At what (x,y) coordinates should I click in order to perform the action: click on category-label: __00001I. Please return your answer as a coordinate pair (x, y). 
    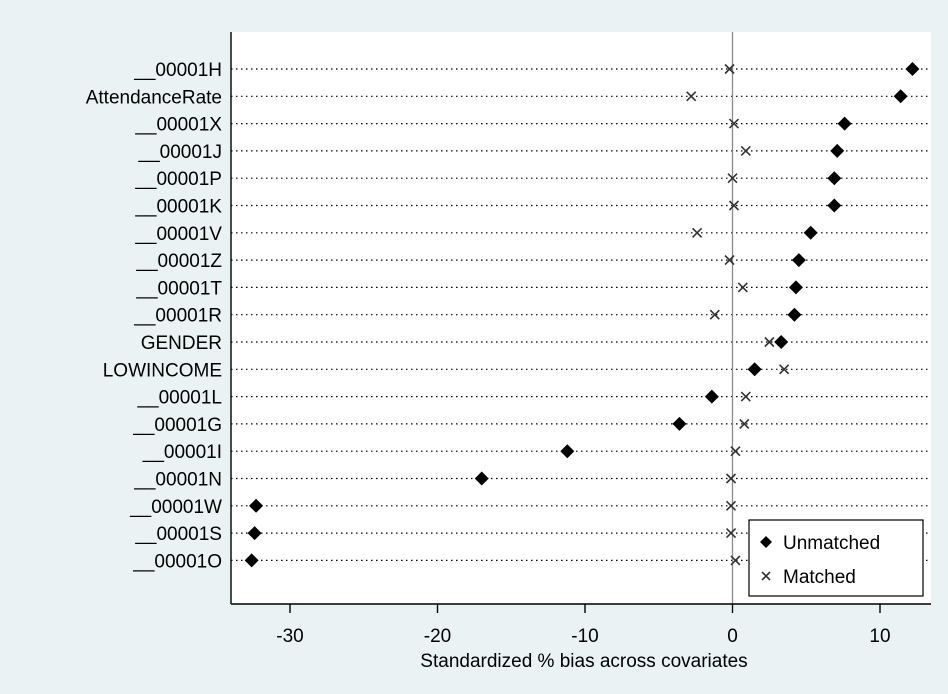
    Looking at the image, I should click on (182, 452).